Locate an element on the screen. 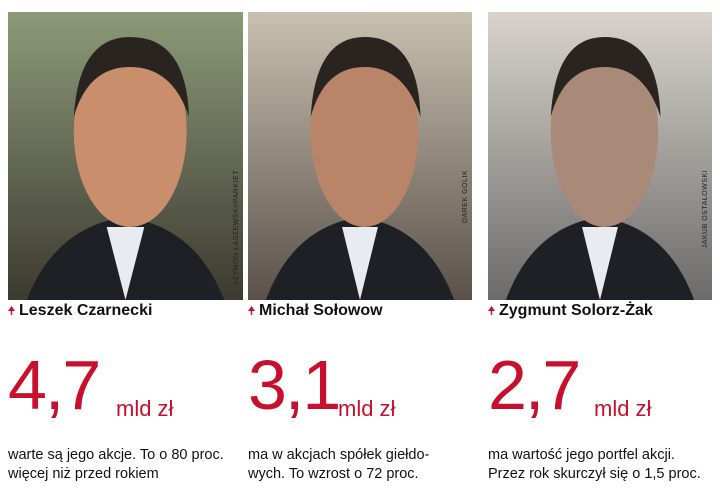  description-line: ma wartość jego portfel akcji. is located at coordinates (581, 455).